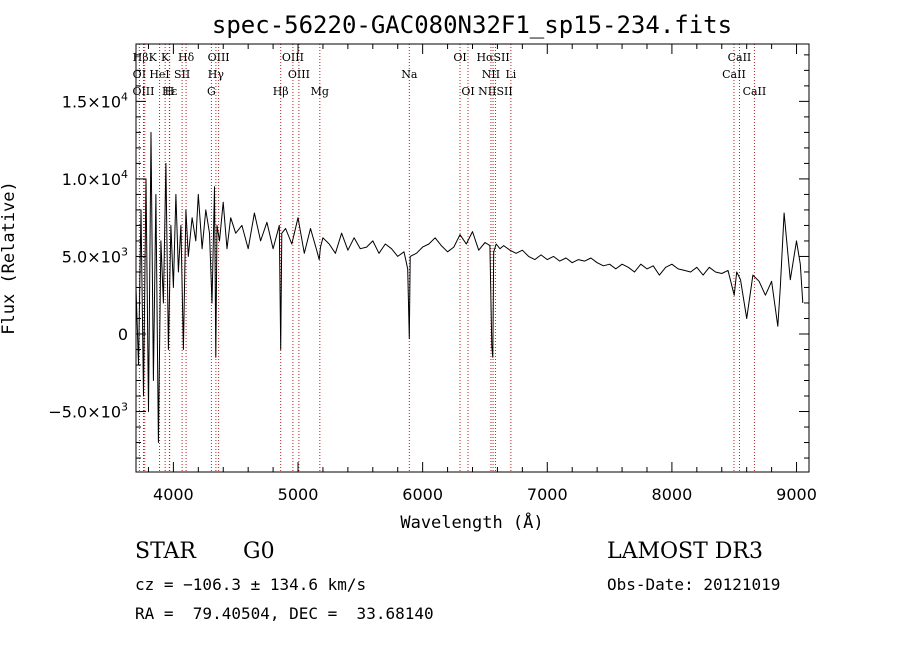  Describe the element at coordinates (672, 494) in the screenshot. I see `x-tick-label: 8000` at that location.